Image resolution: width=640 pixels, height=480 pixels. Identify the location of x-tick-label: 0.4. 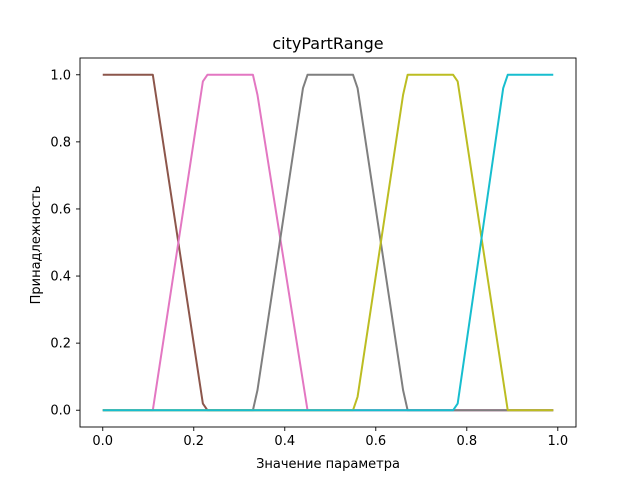
(284, 441).